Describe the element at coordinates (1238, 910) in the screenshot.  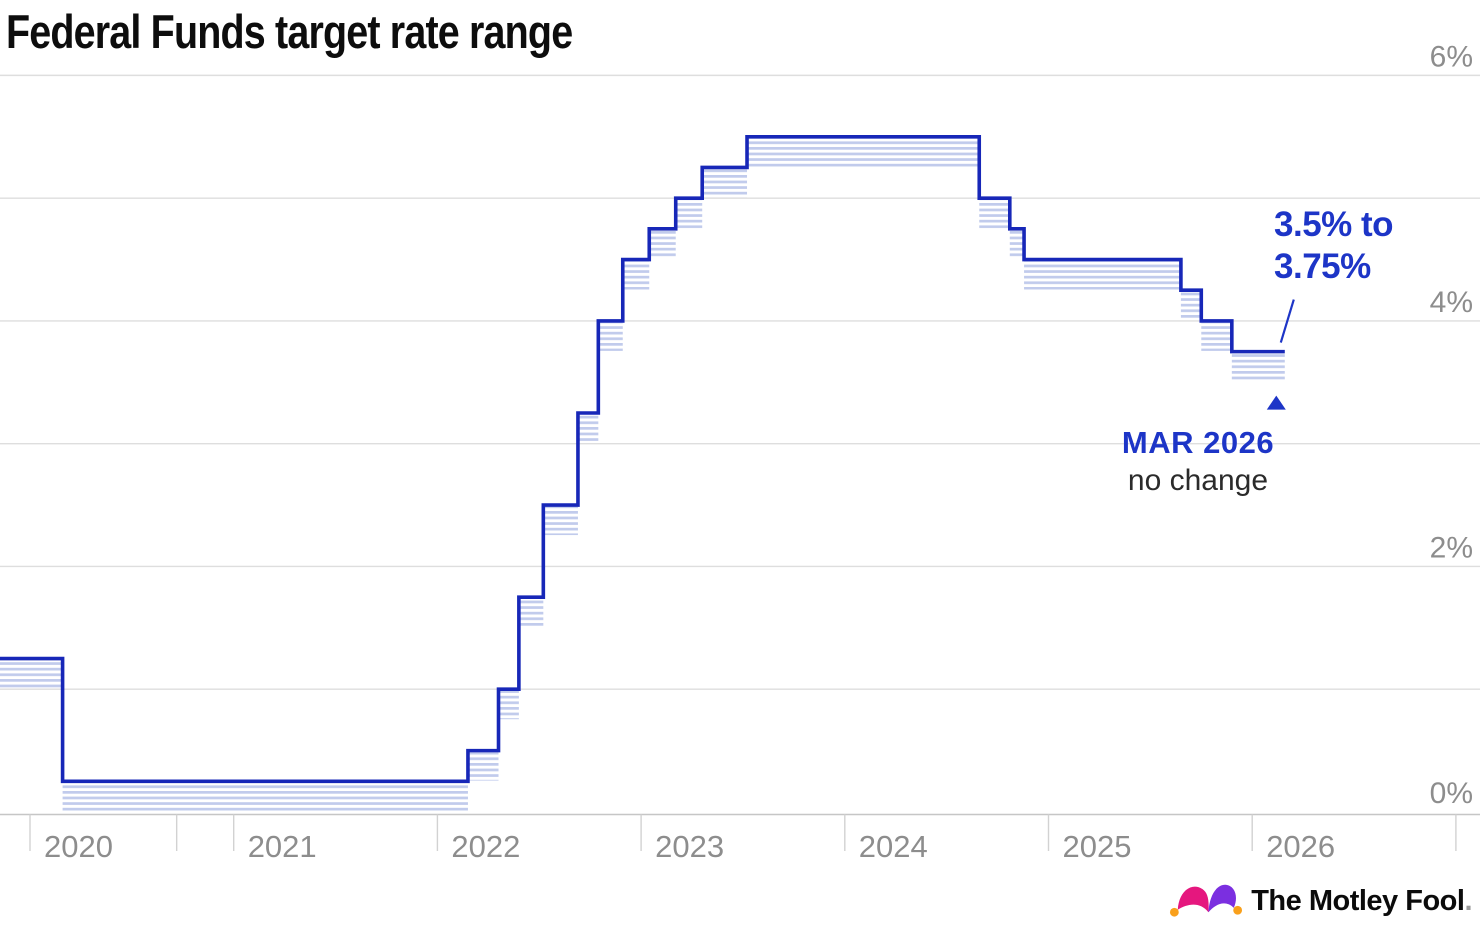
I see `jester-right-dot` at that location.